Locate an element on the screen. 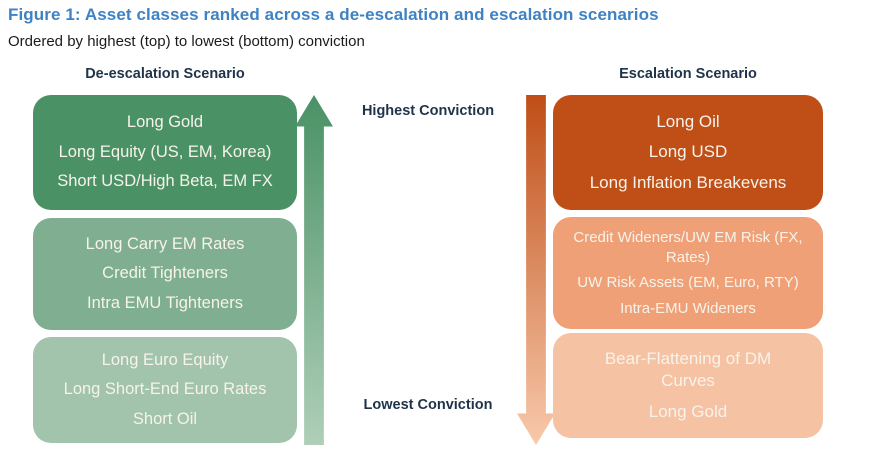  tier-item: Bear-Flattening of DM Curves is located at coordinates (688, 370).